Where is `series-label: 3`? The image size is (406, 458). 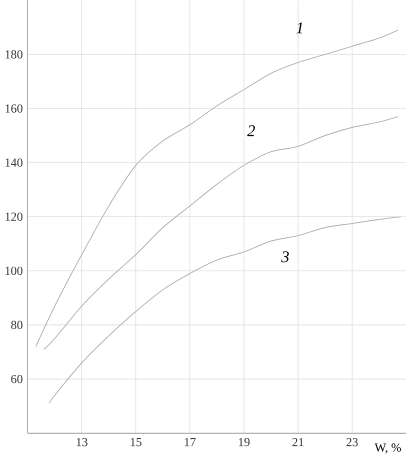 series-label: 3 is located at coordinates (285, 256).